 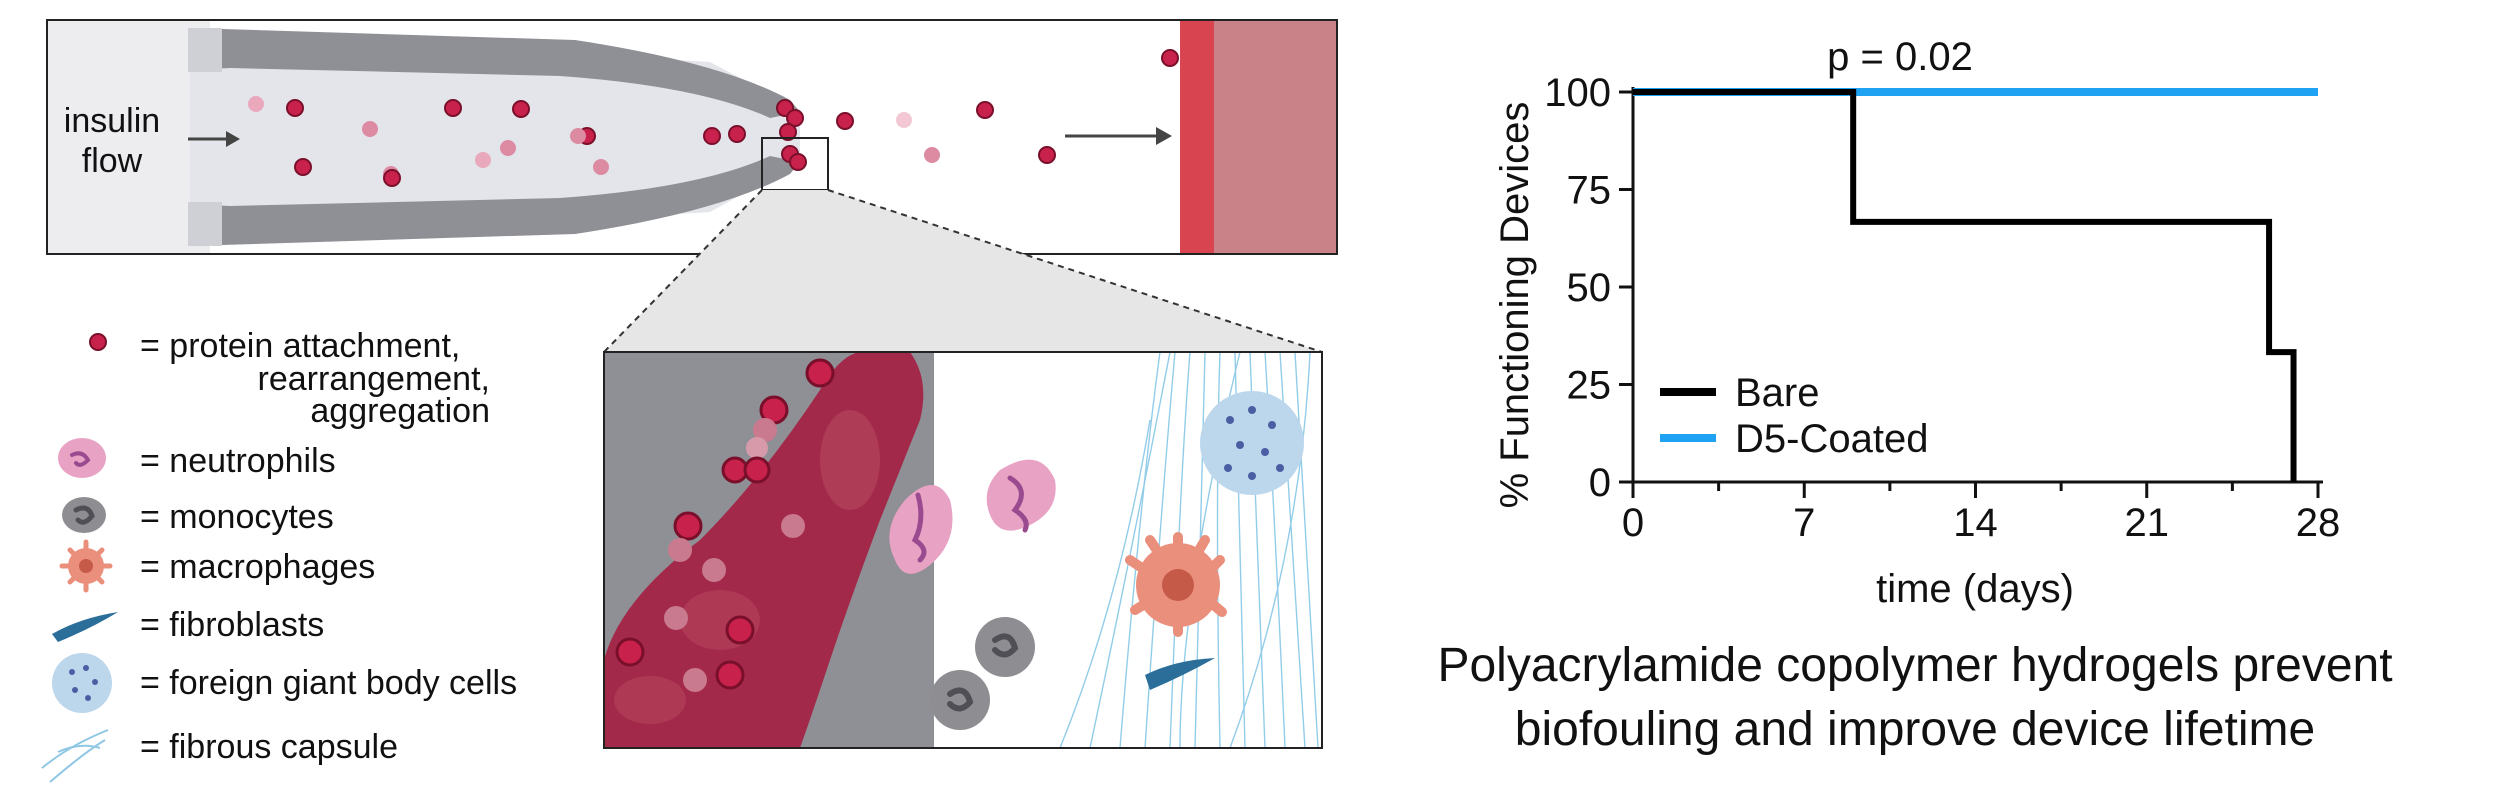 I want to click on blood-vessel-wall, so click(x=1197, y=137).